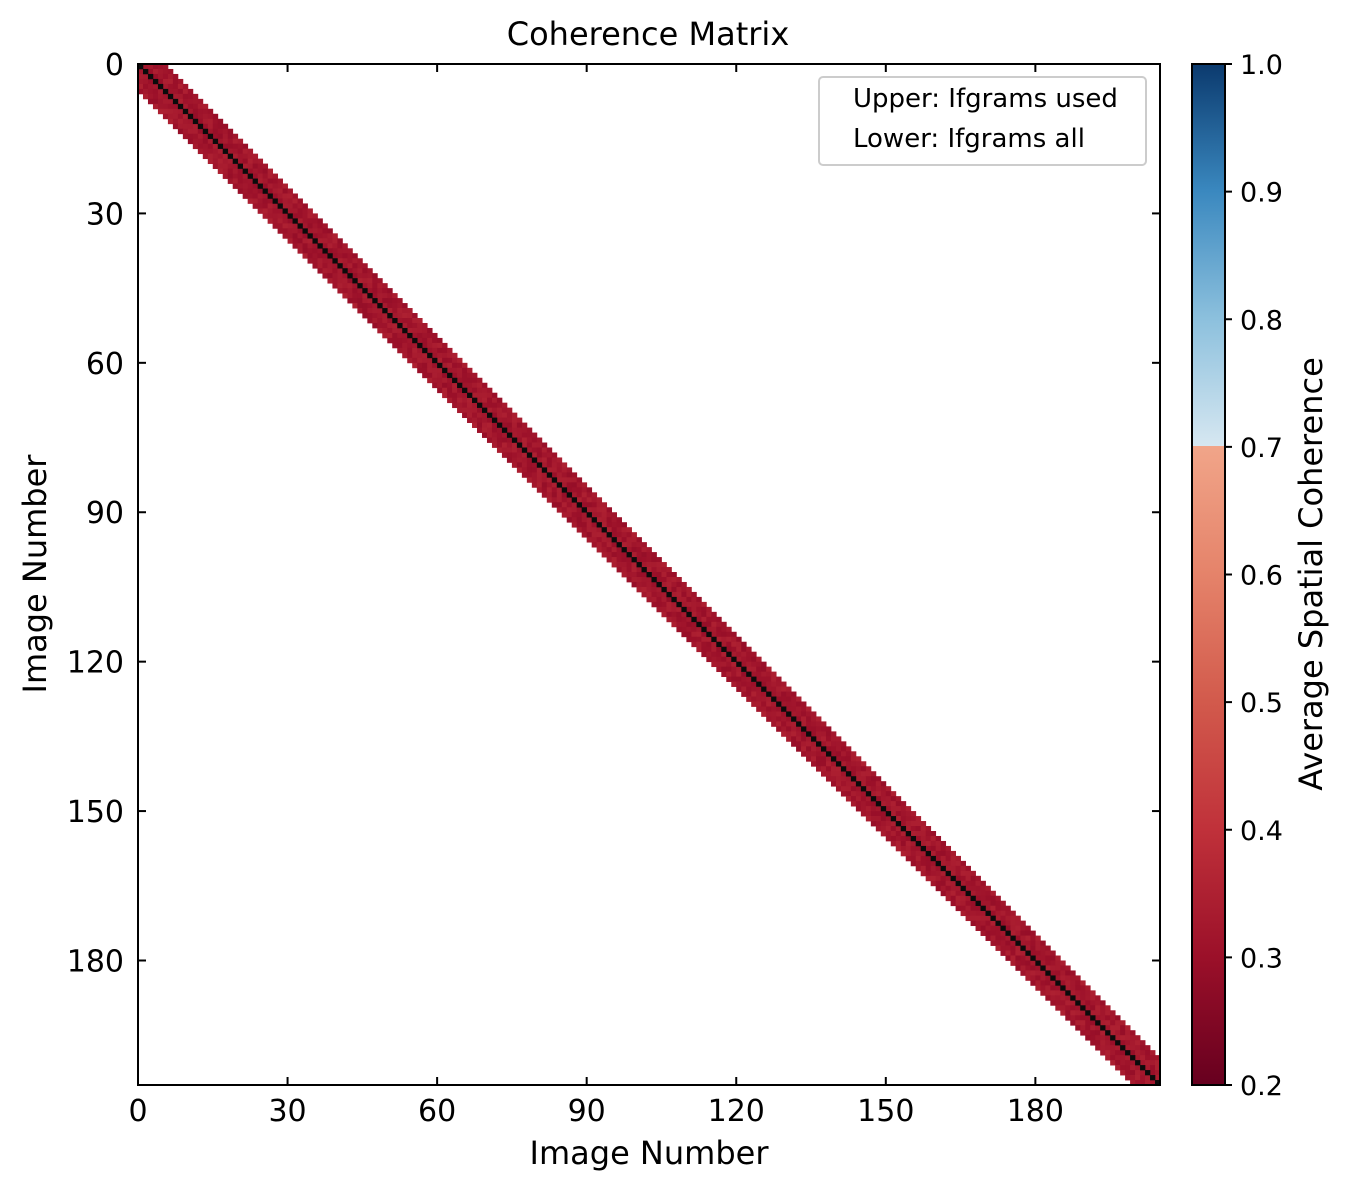  I want to click on x-tick-label: 150, so click(885, 1111).